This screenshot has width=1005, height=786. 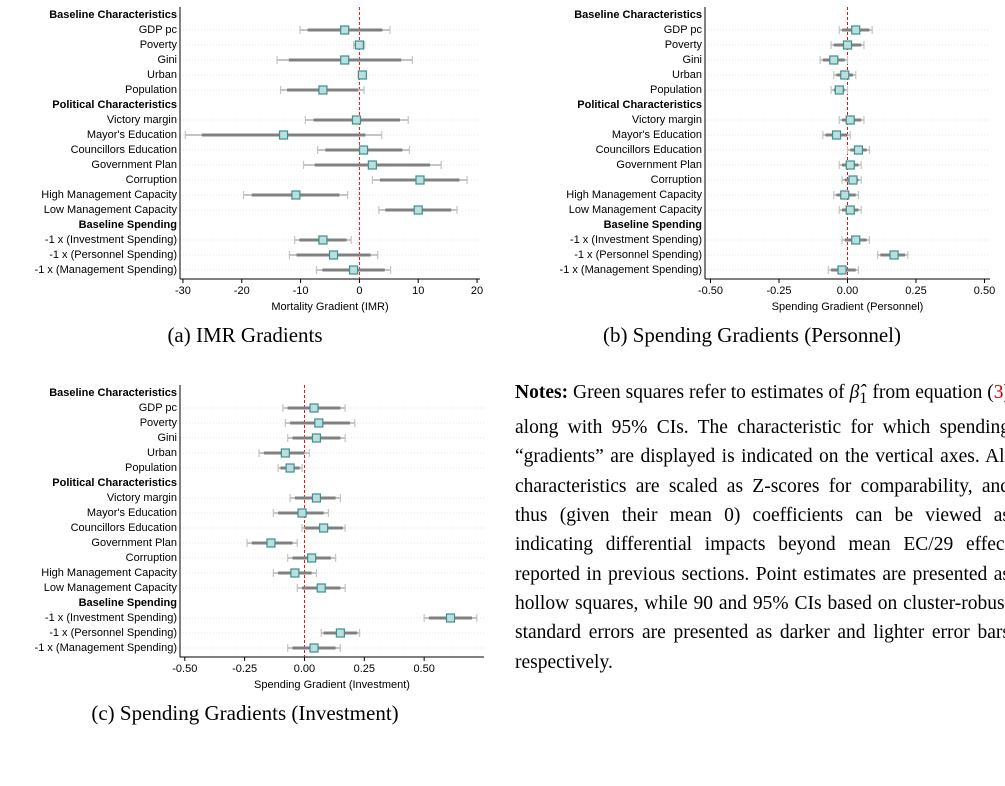 What do you see at coordinates (752, 335) in the screenshot?
I see `caption: (b) Spending Gradients (Personnel)` at bounding box center [752, 335].